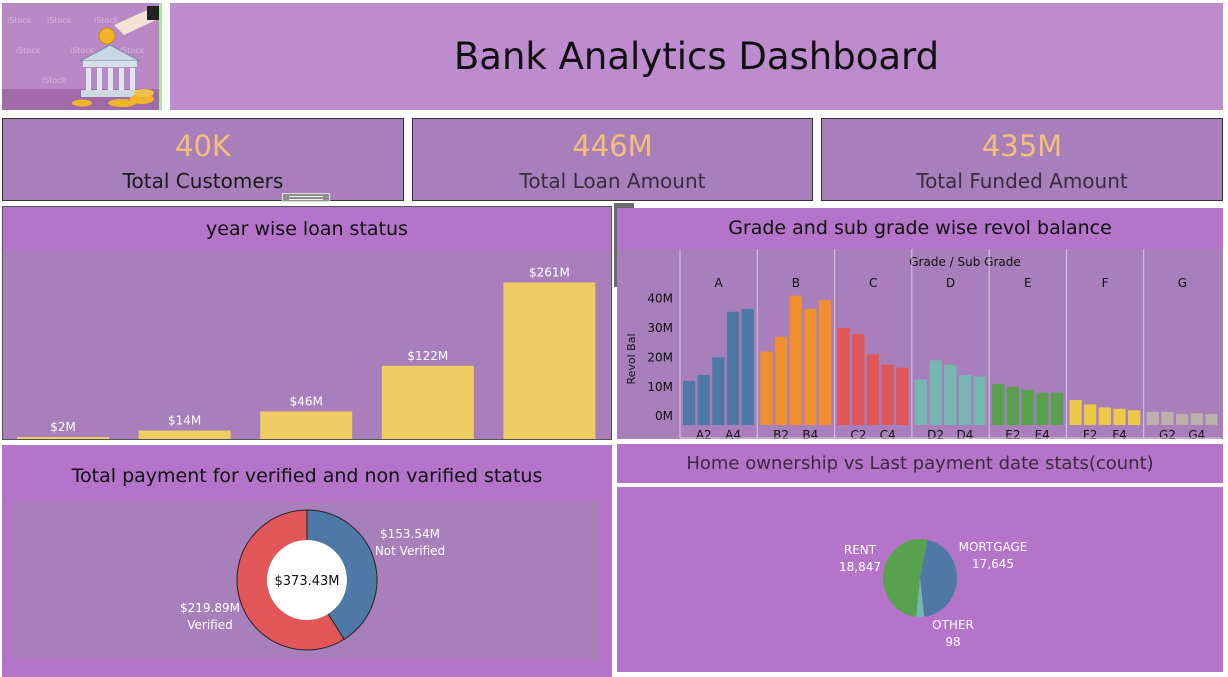  What do you see at coordinates (950, 283) in the screenshot?
I see `grade-label: D` at bounding box center [950, 283].